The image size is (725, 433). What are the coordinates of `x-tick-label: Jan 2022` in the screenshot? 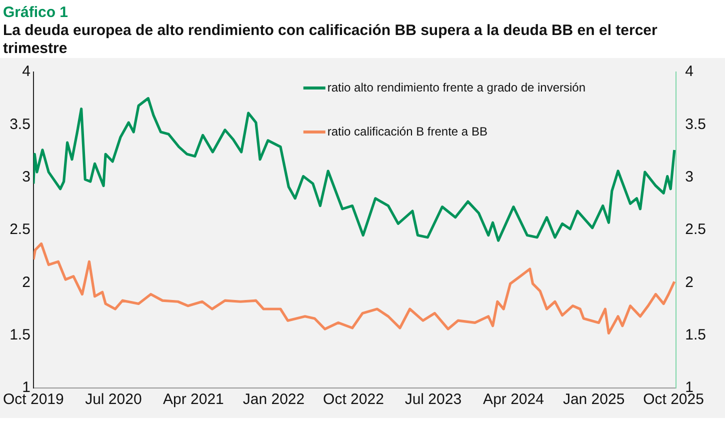 It's located at (273, 399).